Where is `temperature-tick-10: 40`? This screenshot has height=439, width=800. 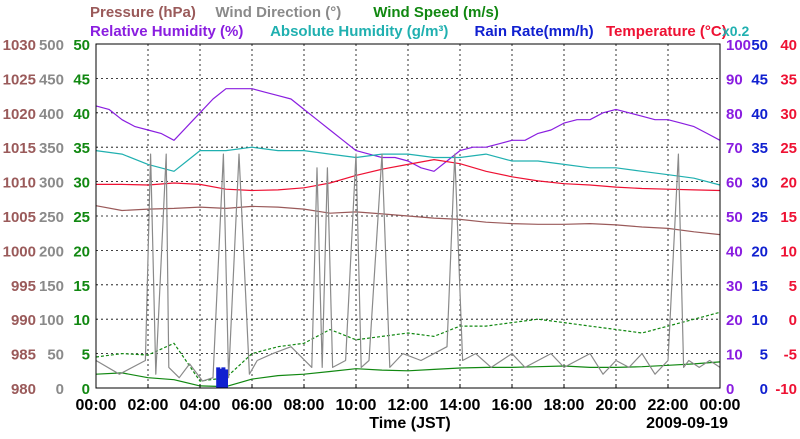
temperature-tick-10: 40 is located at coordinates (788, 45).